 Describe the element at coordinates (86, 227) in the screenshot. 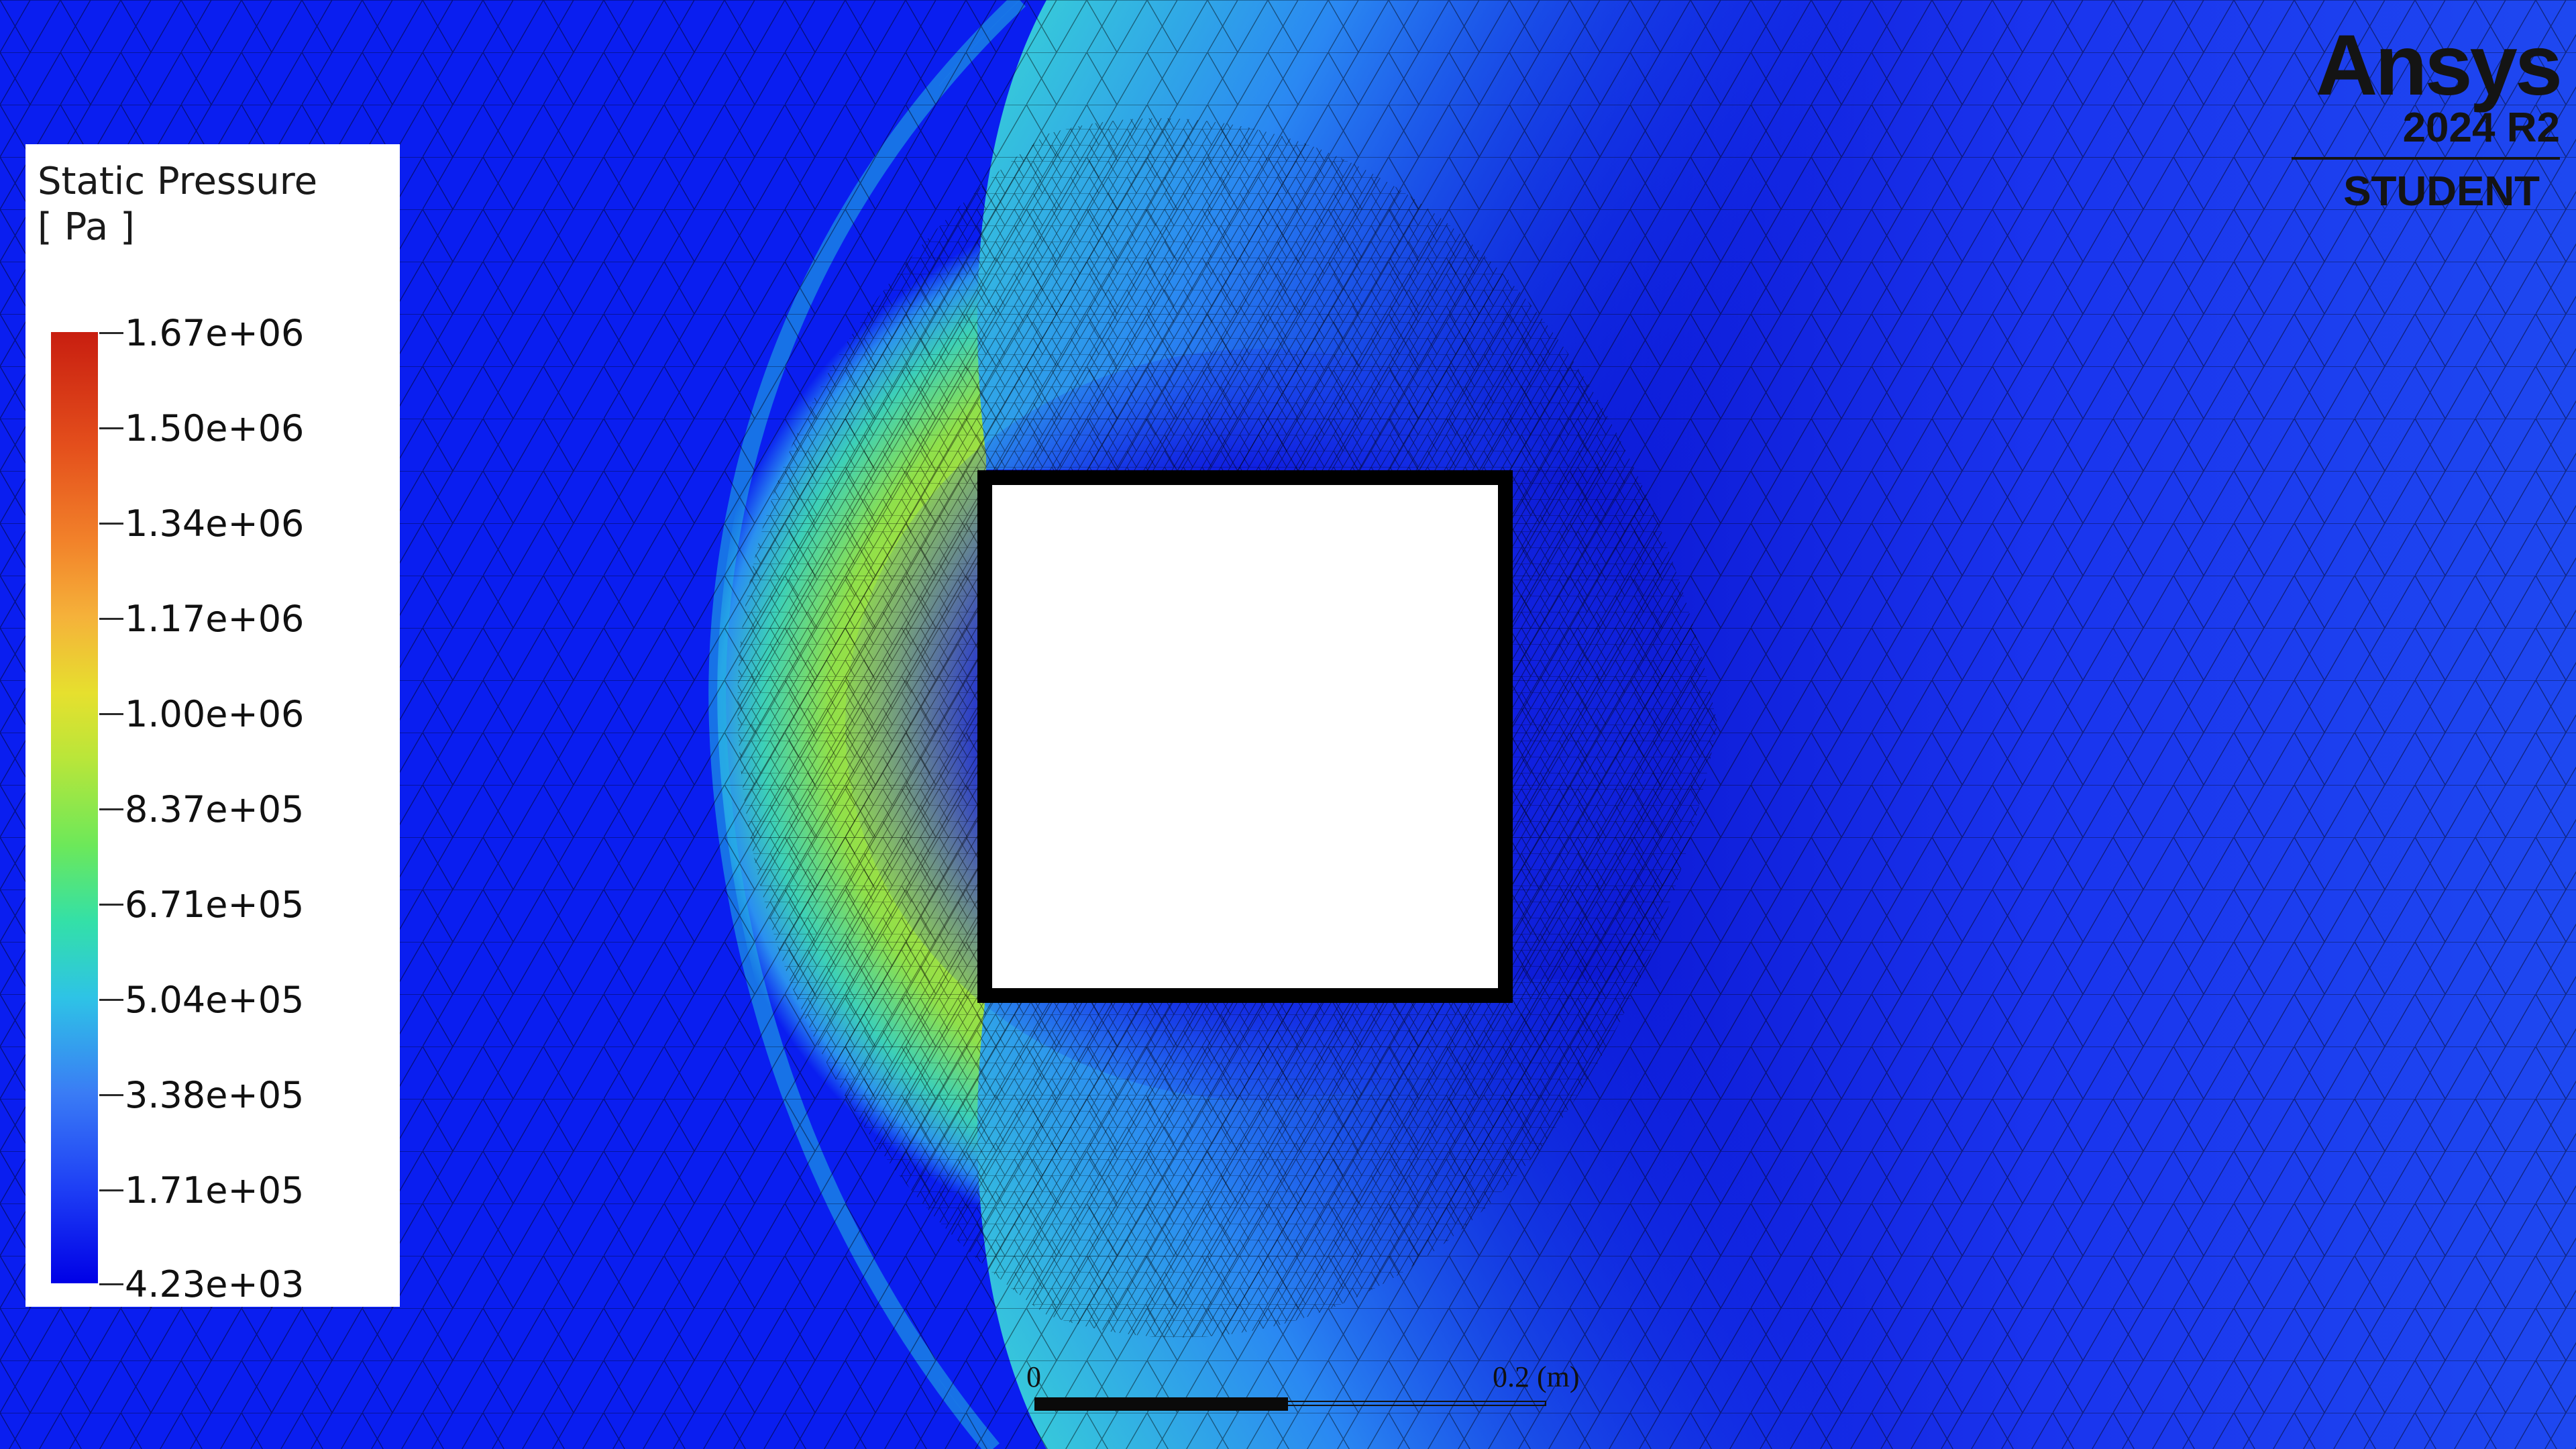

I see `legend-unit: [ Pa ]` at that location.